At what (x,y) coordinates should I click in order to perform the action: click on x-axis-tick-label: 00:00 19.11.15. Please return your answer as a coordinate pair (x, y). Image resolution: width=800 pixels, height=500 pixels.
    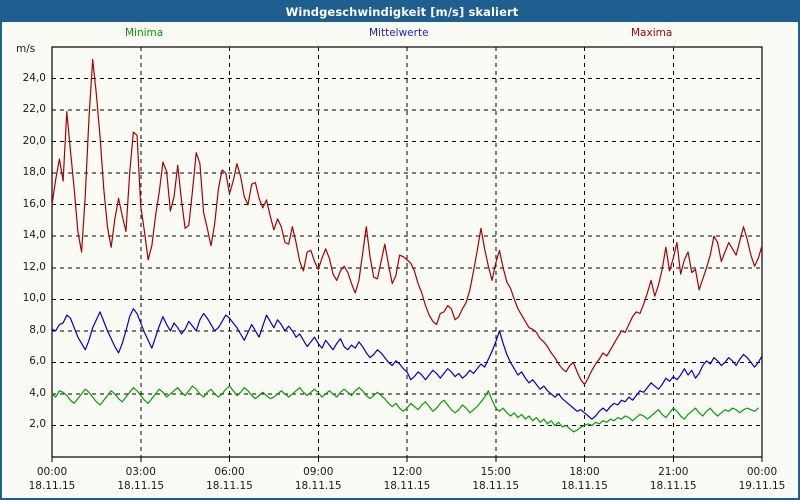
    Looking at the image, I should click on (757, 479).